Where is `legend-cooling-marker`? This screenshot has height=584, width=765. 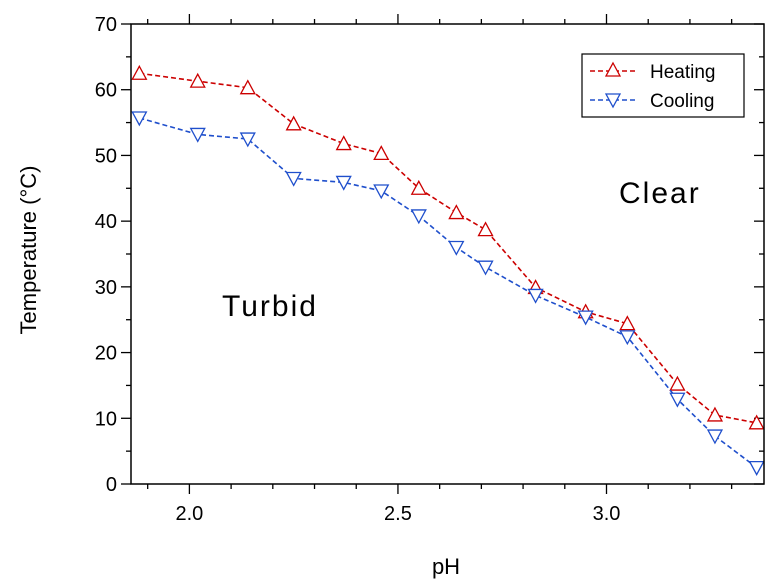
legend-cooling-marker is located at coordinates (613, 101).